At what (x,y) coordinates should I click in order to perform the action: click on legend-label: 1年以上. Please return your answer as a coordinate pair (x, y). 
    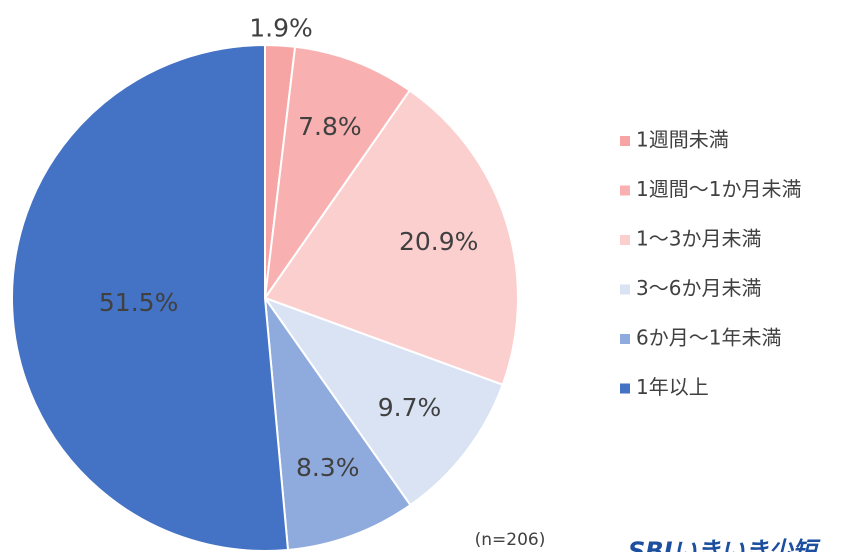
    Looking at the image, I should click on (672, 387).